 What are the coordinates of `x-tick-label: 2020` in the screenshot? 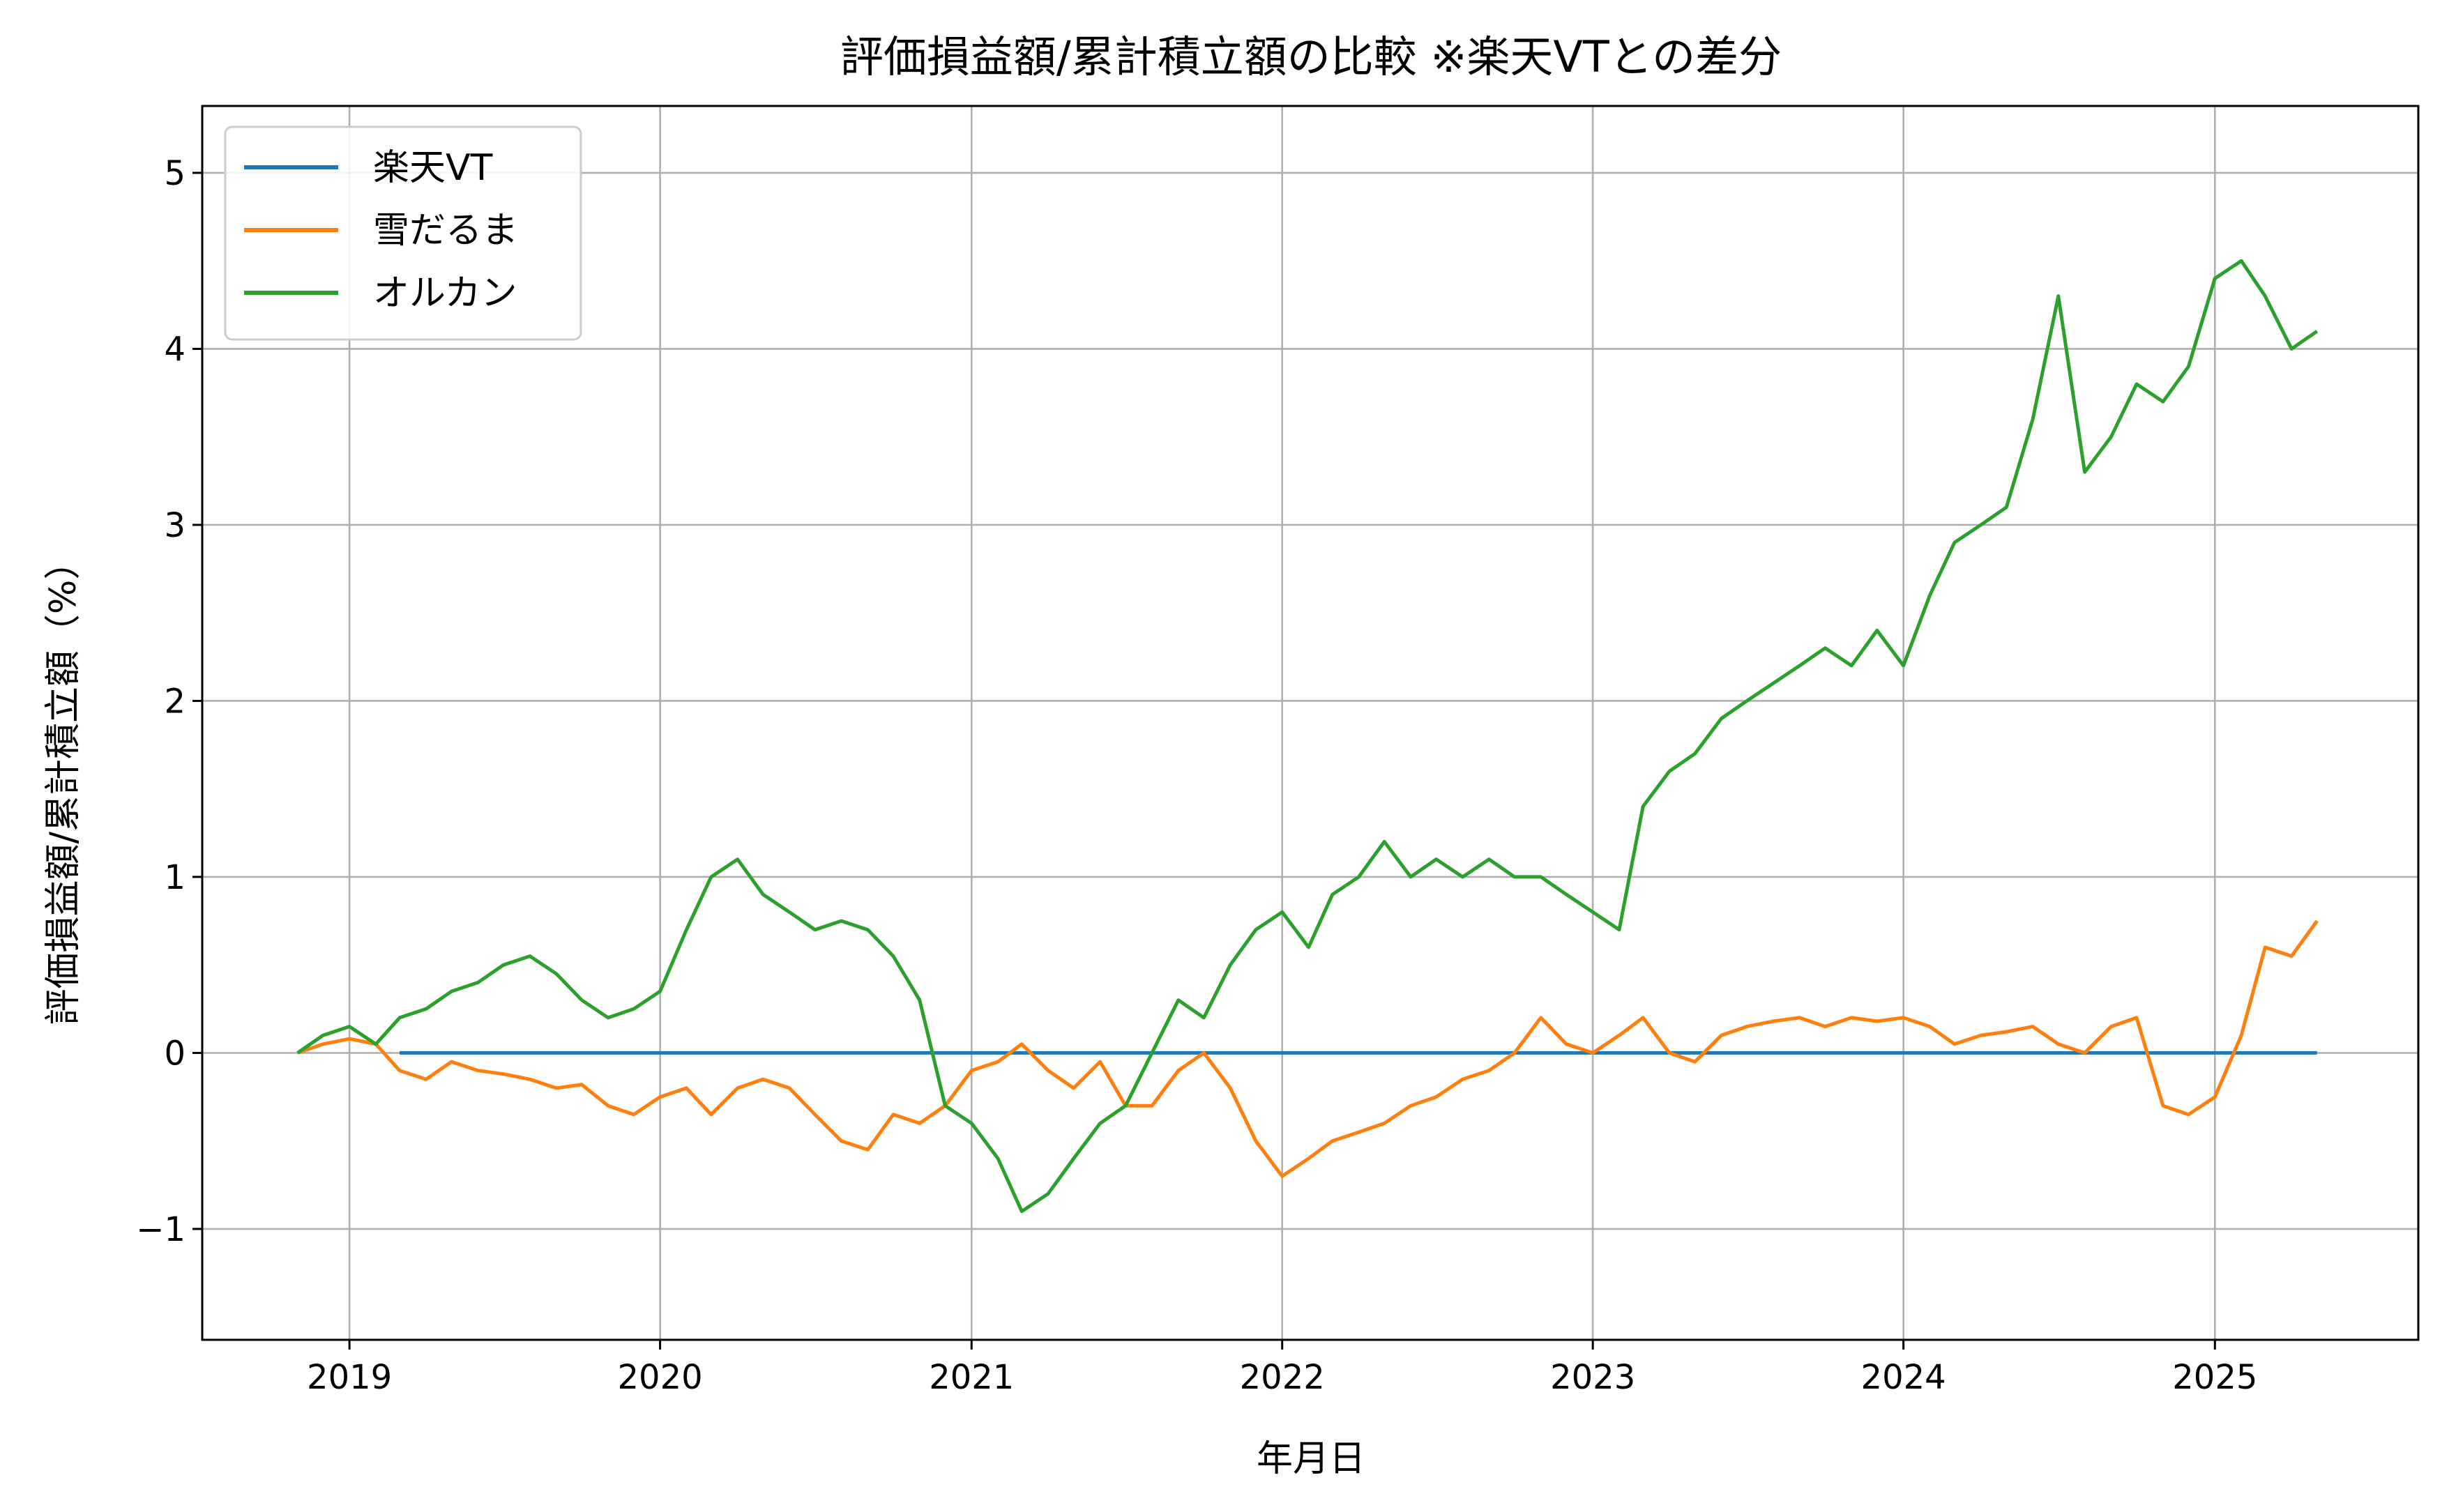 It's located at (660, 1377).